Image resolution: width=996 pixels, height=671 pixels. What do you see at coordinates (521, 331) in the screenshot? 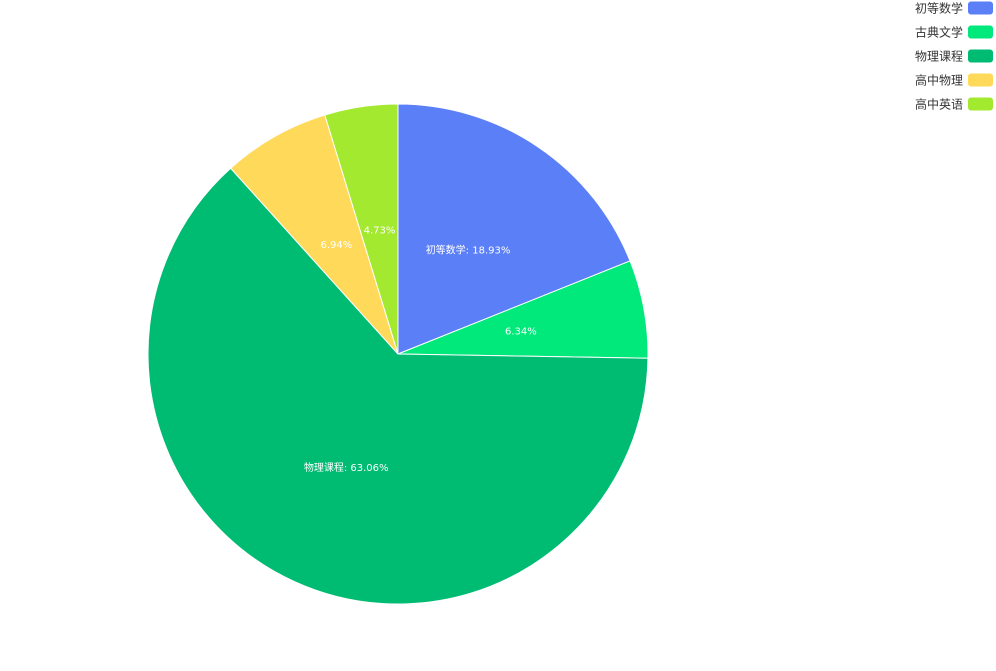
I see `data-label: 6.34%` at bounding box center [521, 331].